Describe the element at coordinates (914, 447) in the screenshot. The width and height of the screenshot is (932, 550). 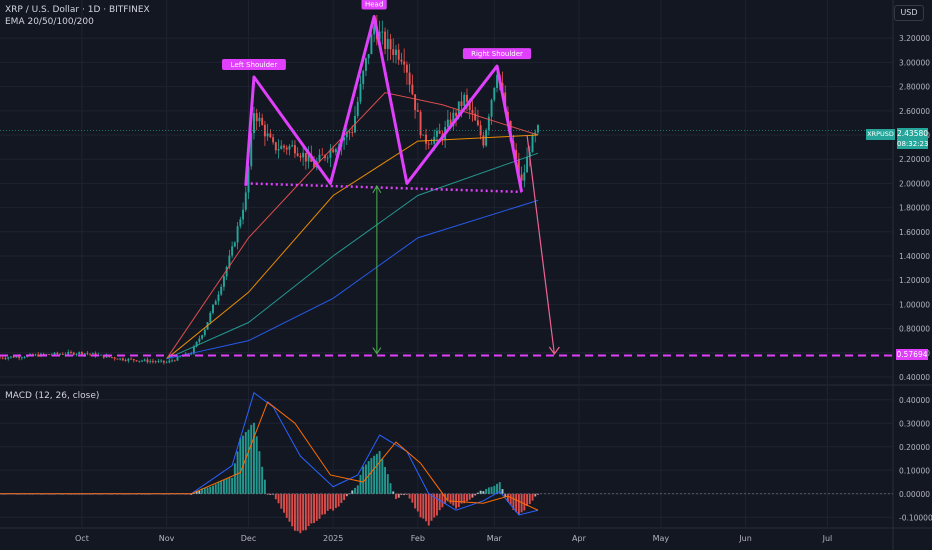
I see `macd-y-tick-label: 0.20000` at that location.